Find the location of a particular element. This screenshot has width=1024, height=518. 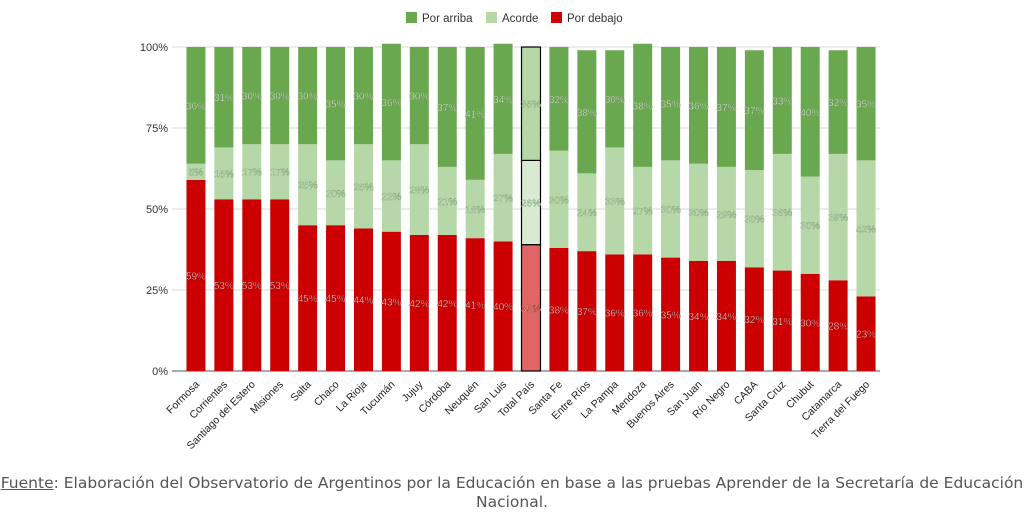

data-label: 59% is located at coordinates (196, 276).